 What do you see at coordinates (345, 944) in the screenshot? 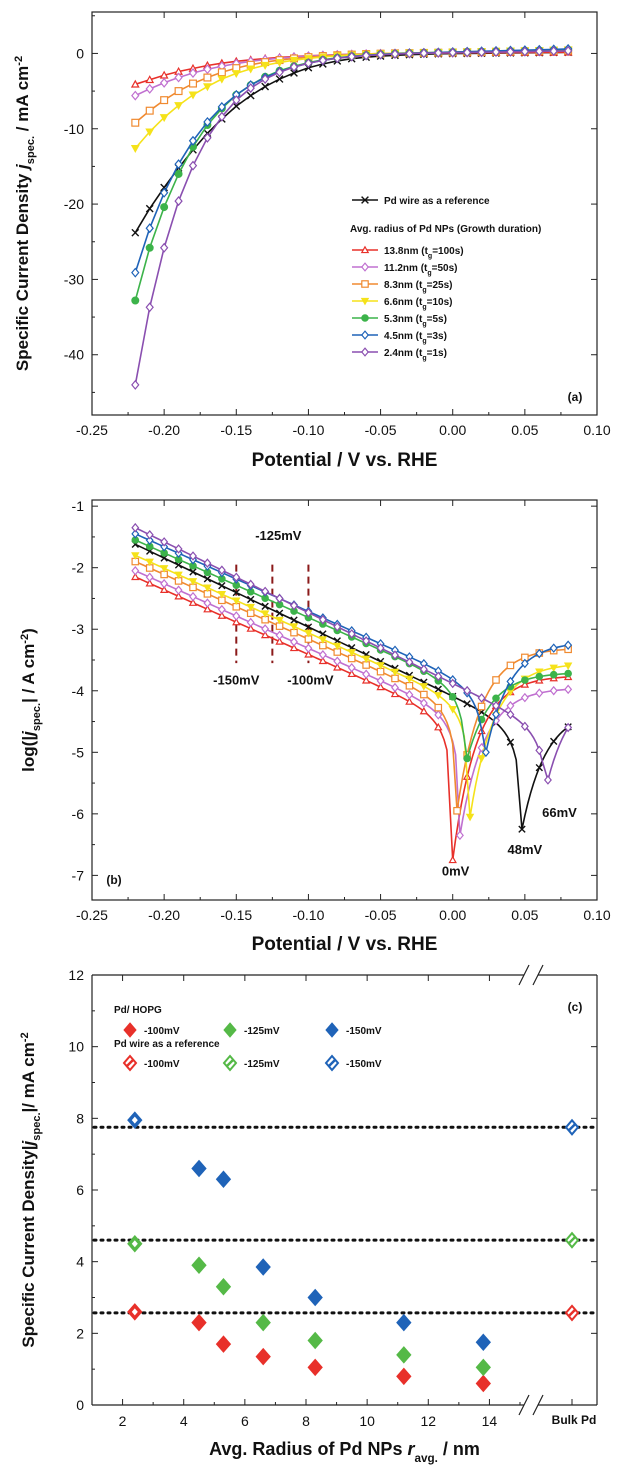
I see `x-axis-title: Potential / V vs. RHE` at bounding box center [345, 944].